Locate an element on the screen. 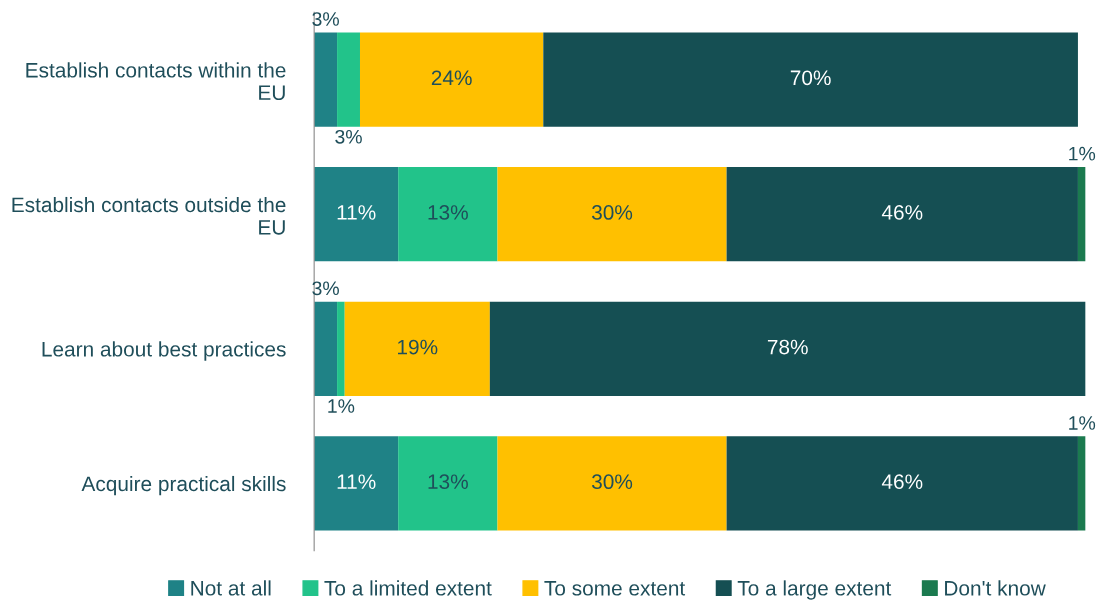  data-label: 19% is located at coordinates (418, 347).